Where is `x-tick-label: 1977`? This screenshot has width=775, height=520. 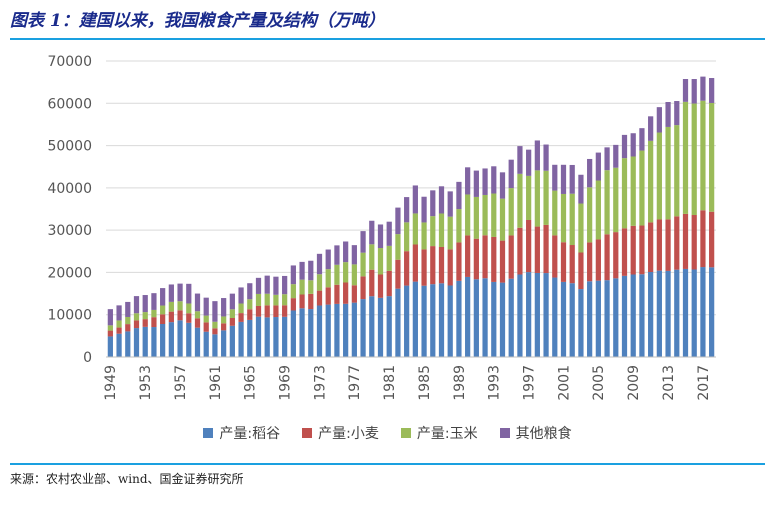
x-tick-label: 1977 is located at coordinates (355, 383).